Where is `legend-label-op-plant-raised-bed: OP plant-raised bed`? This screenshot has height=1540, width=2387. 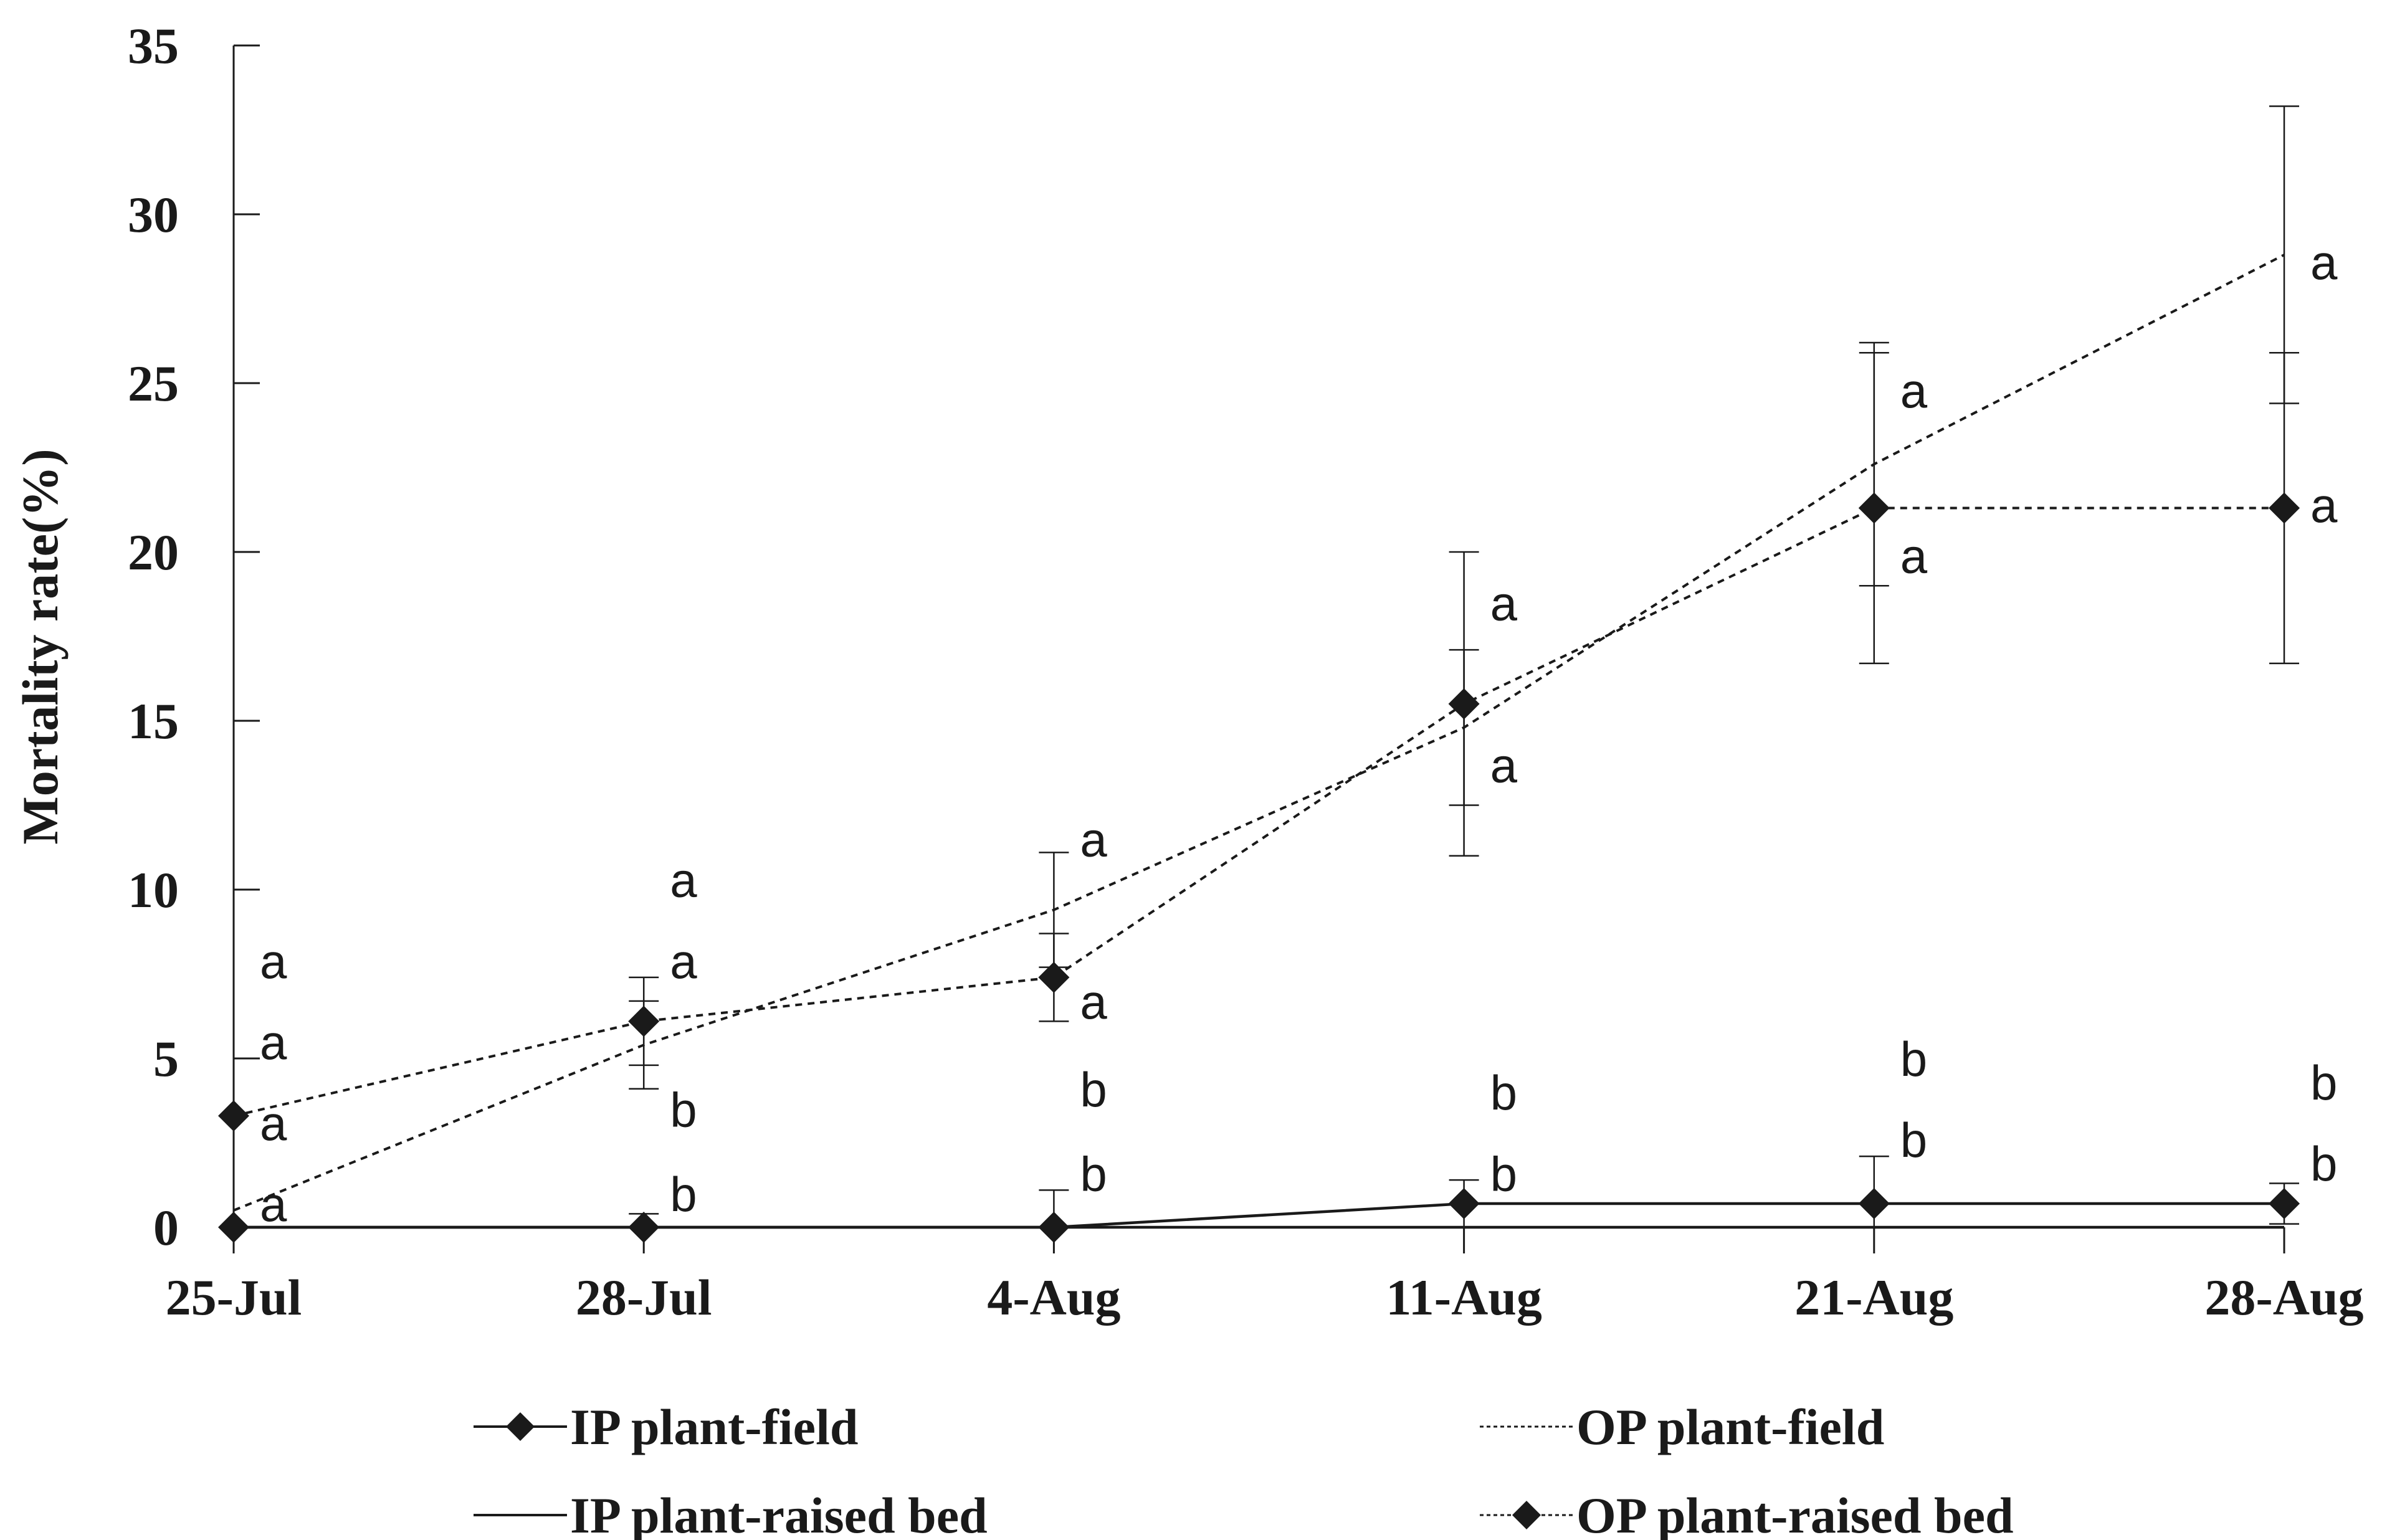
legend-label-op-plant-raised-bed: OP plant-raised bed is located at coordinates (1795, 1513).